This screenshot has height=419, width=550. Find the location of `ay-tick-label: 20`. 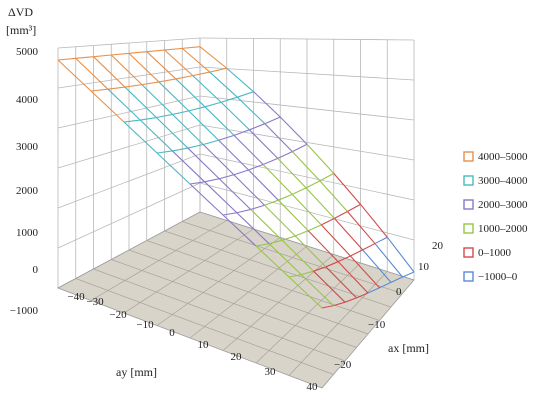

ay-tick-label: 20 is located at coordinates (237, 357).